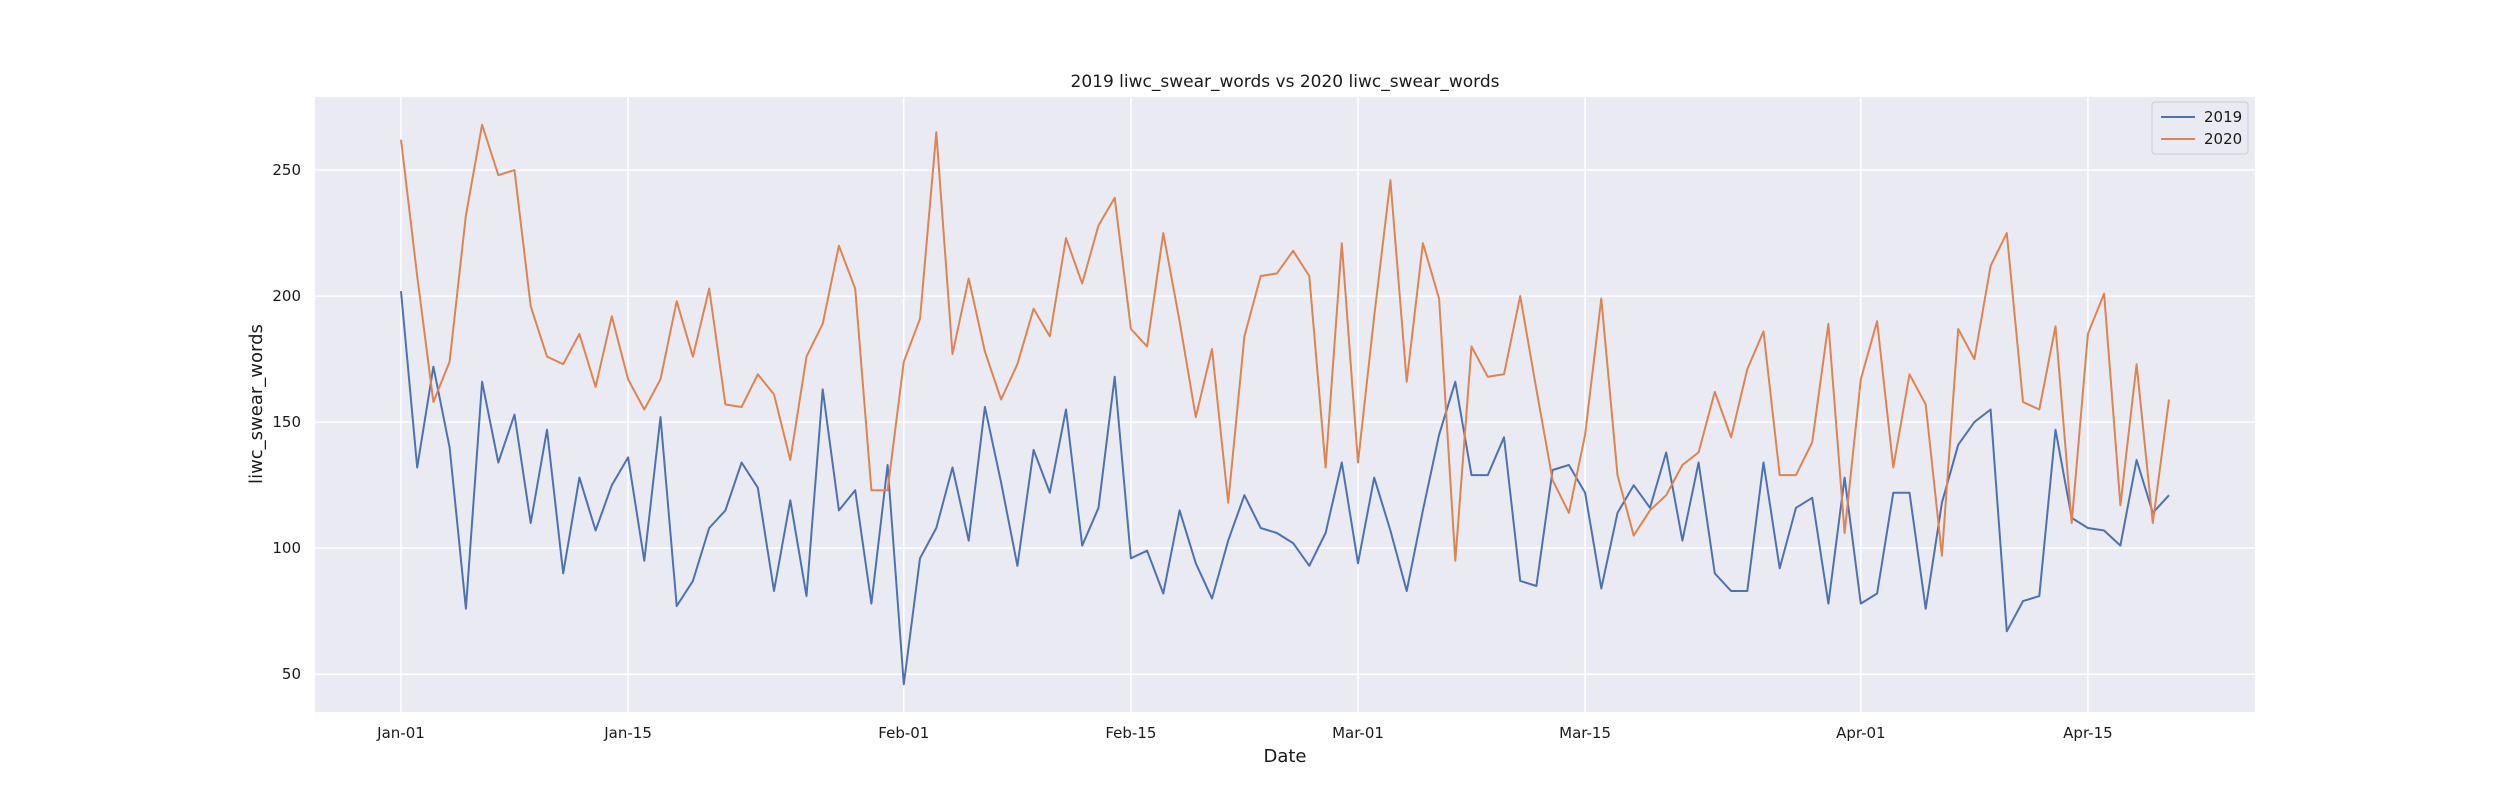 The height and width of the screenshot is (800, 2500). What do you see at coordinates (1284, 756) in the screenshot?
I see `x-axis-label: Date` at bounding box center [1284, 756].